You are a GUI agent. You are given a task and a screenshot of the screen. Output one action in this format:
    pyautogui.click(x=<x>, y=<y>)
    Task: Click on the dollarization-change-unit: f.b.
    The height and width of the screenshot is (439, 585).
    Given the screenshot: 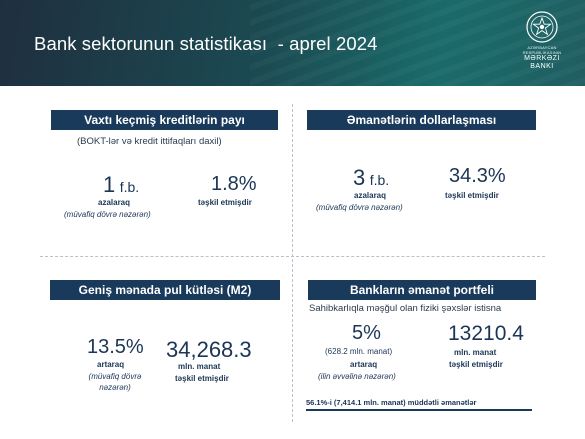 What is the action you would take?
    pyautogui.click(x=379, y=180)
    